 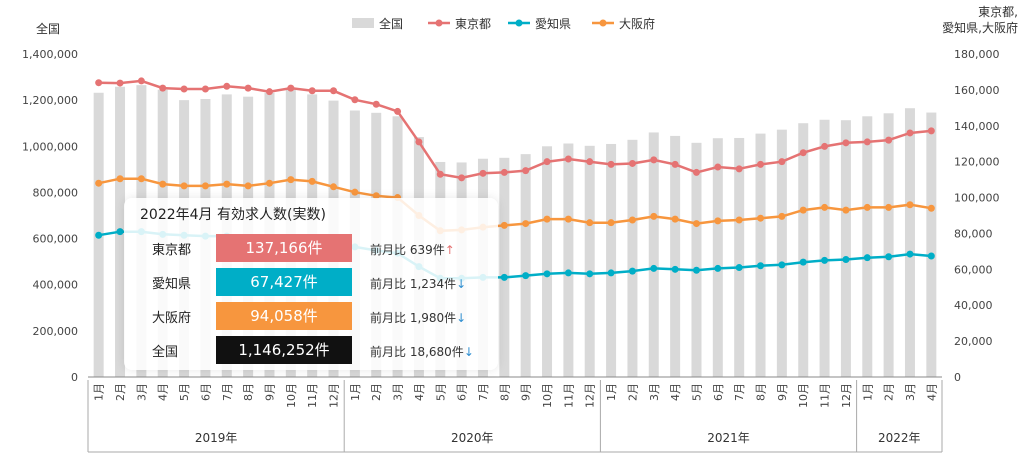 I want to click on legend-label: 東京都, so click(x=473, y=24).